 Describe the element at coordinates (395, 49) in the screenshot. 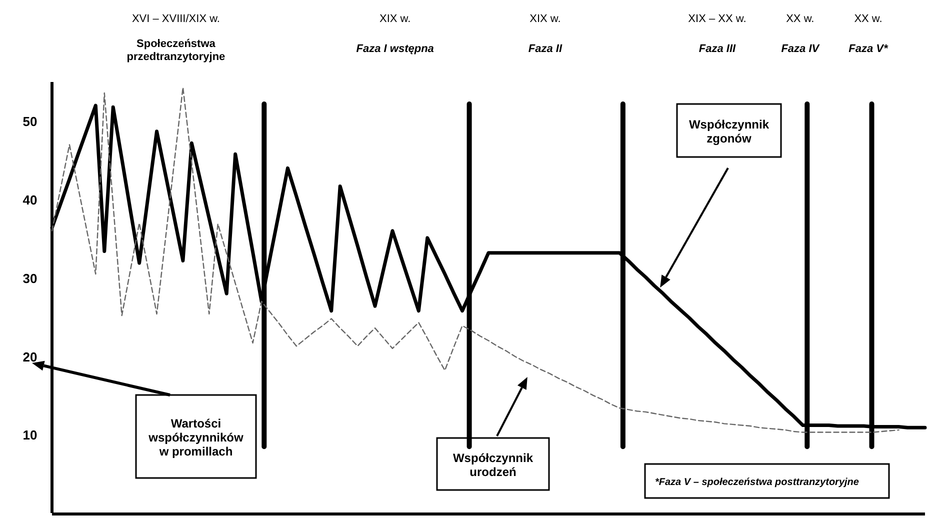

I see `text: Faza I wstępna` at that location.